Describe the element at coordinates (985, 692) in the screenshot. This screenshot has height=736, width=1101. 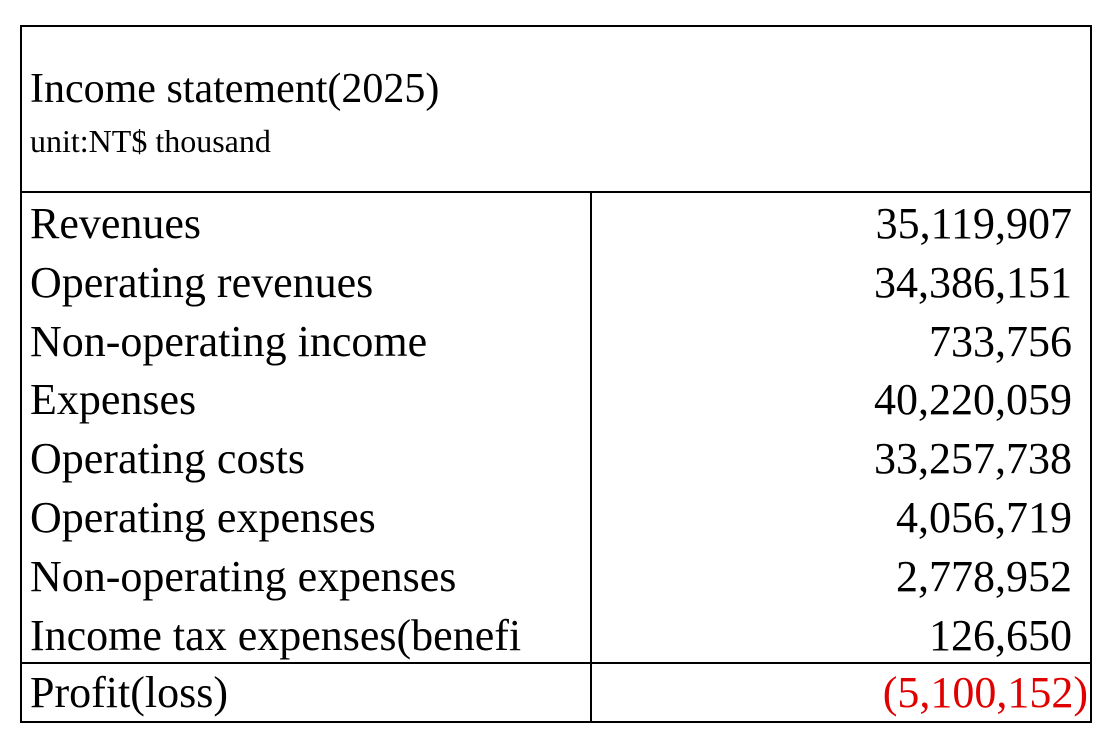
I see `total-value: (5,100,152)` at that location.